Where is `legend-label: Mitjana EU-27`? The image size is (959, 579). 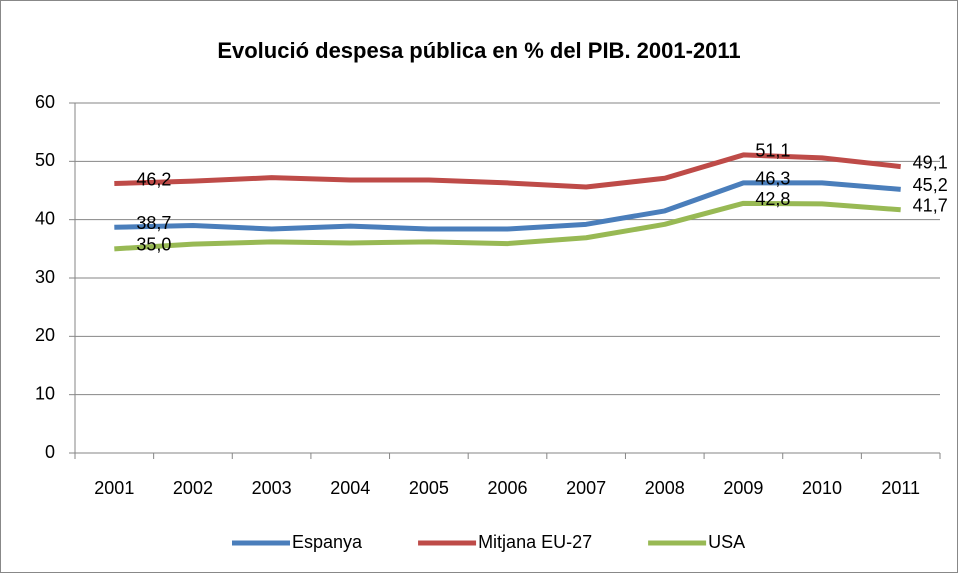 legend-label: Mitjana EU-27 is located at coordinates (535, 542).